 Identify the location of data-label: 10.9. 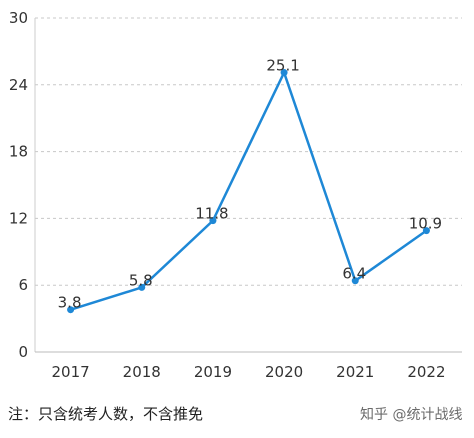
(425, 224).